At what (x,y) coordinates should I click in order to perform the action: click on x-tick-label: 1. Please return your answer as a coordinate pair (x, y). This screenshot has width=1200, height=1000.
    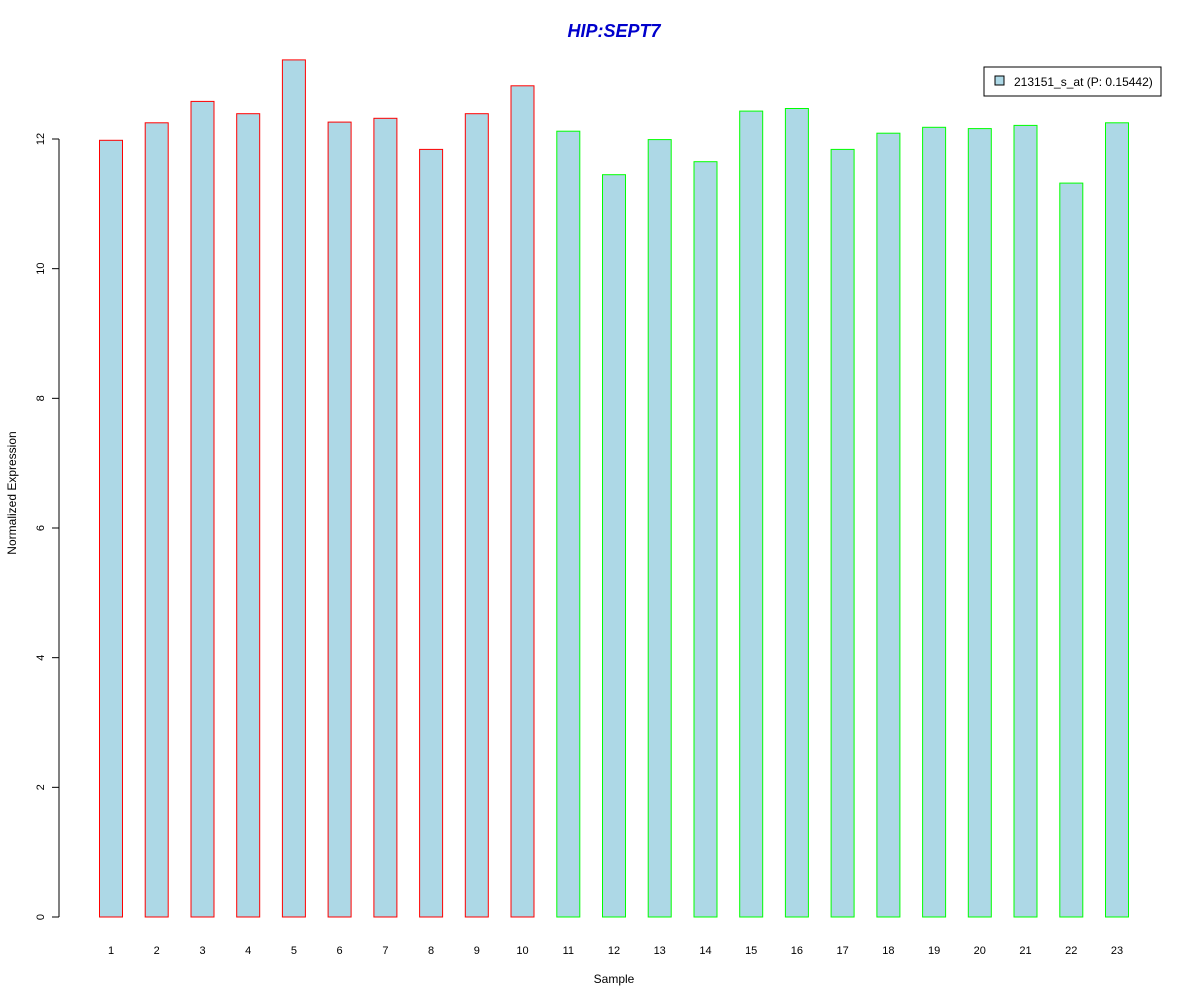
    Looking at the image, I should click on (111, 951).